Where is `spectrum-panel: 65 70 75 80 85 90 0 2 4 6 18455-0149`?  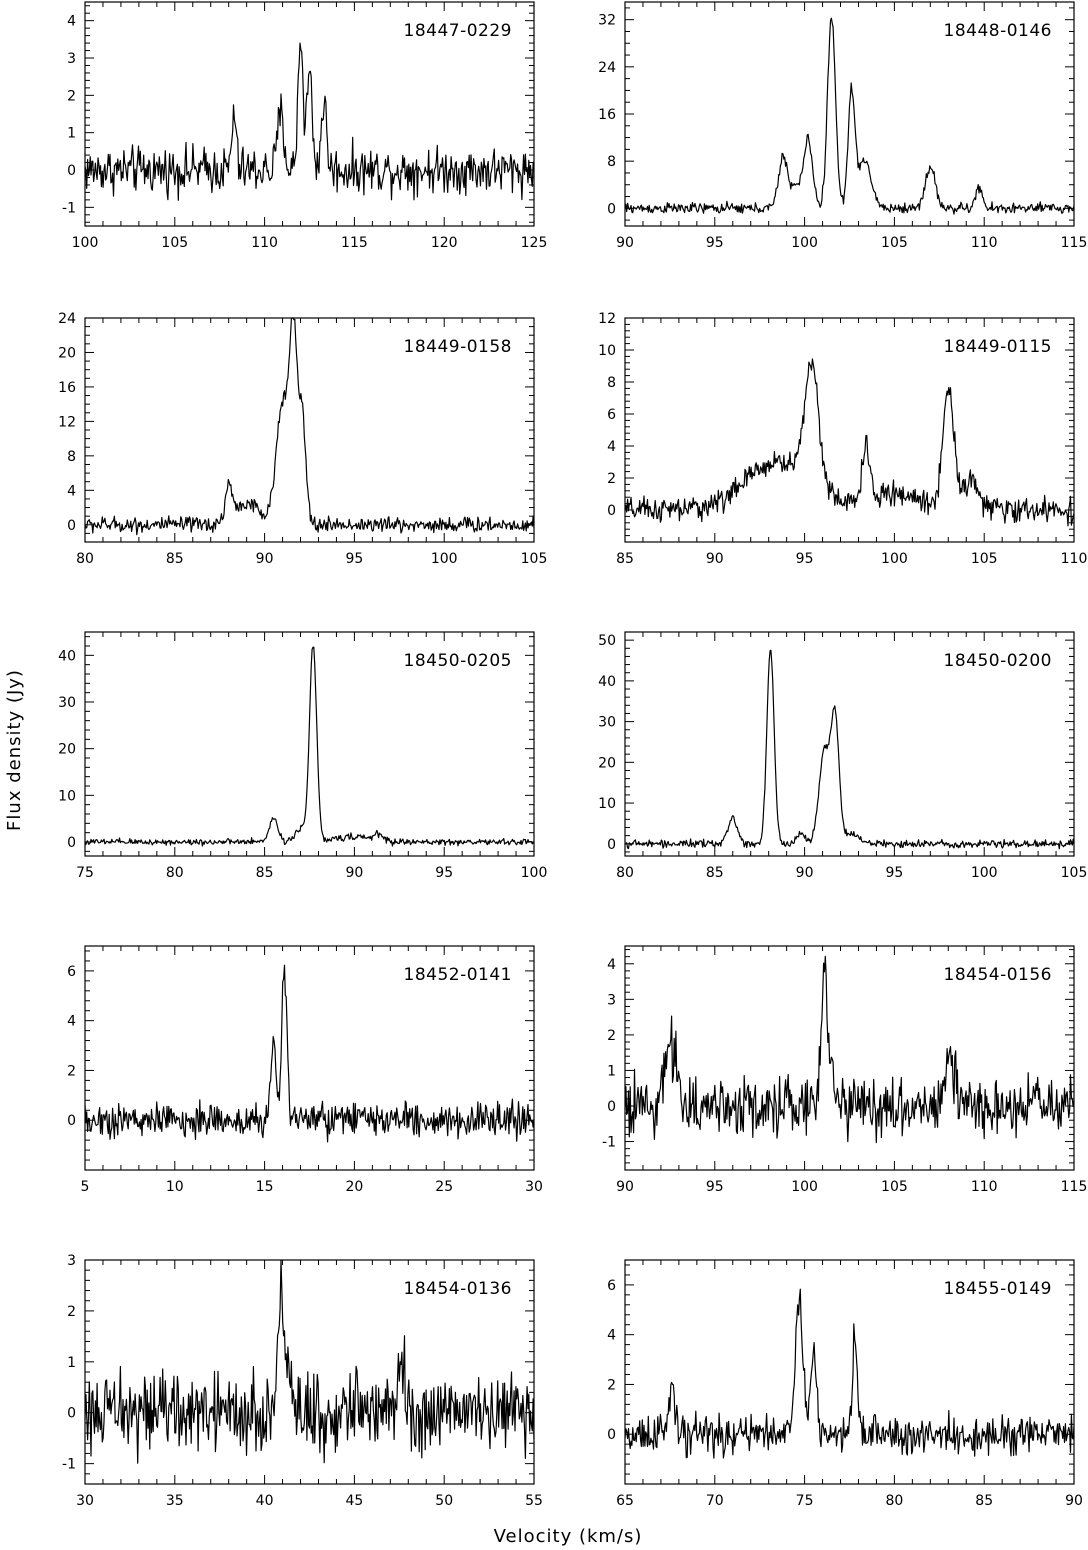 spectrum-panel: 65 70 75 80 85 90 0 2 4 6 18455-0149 is located at coordinates (845, 1384).